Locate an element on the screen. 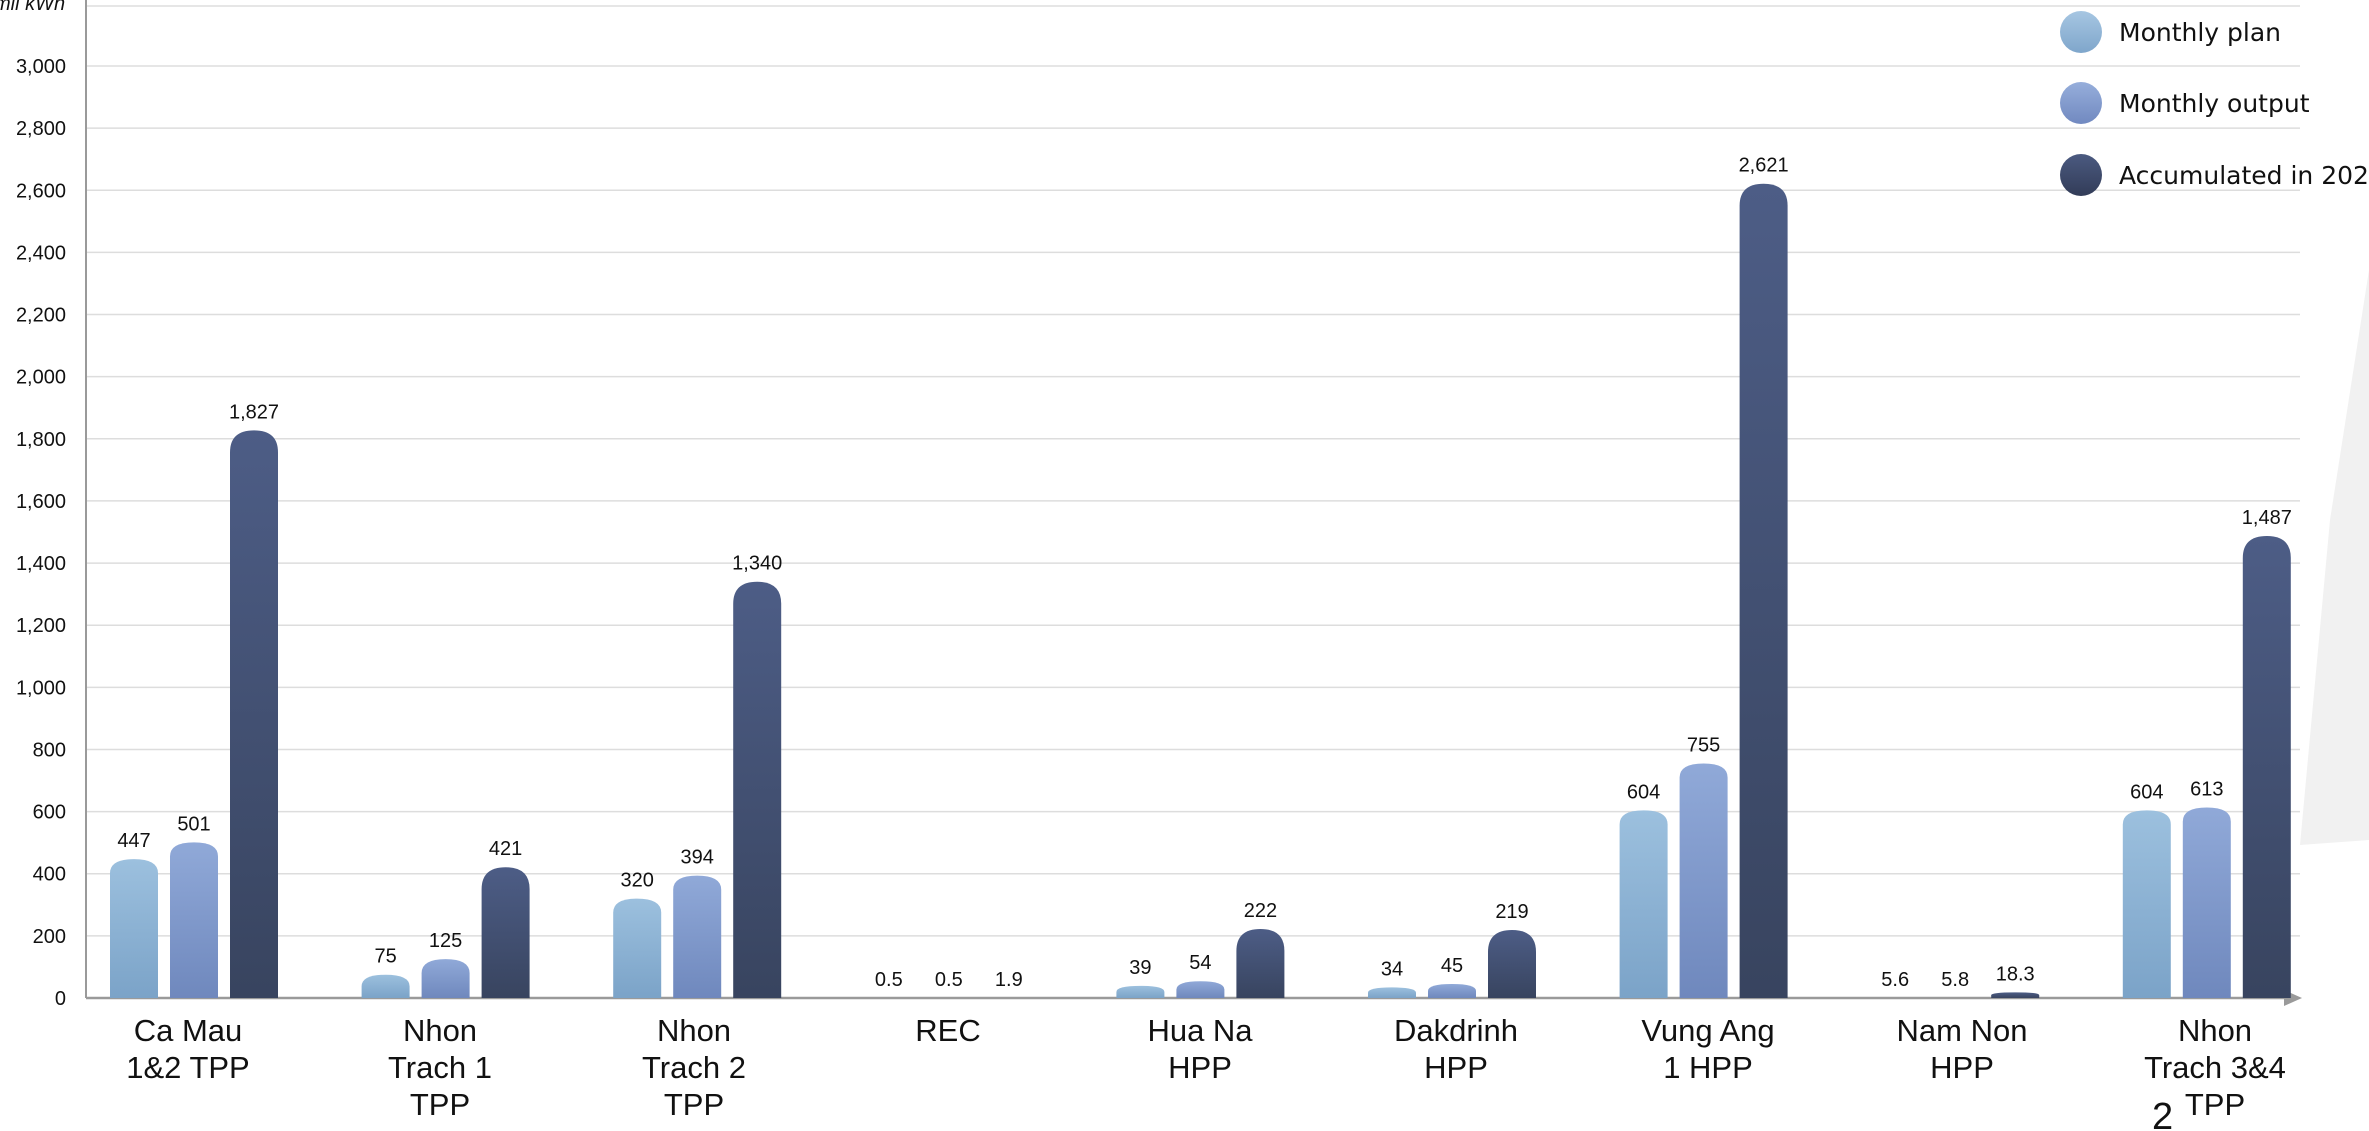  data-label: 125 is located at coordinates (445, 941).